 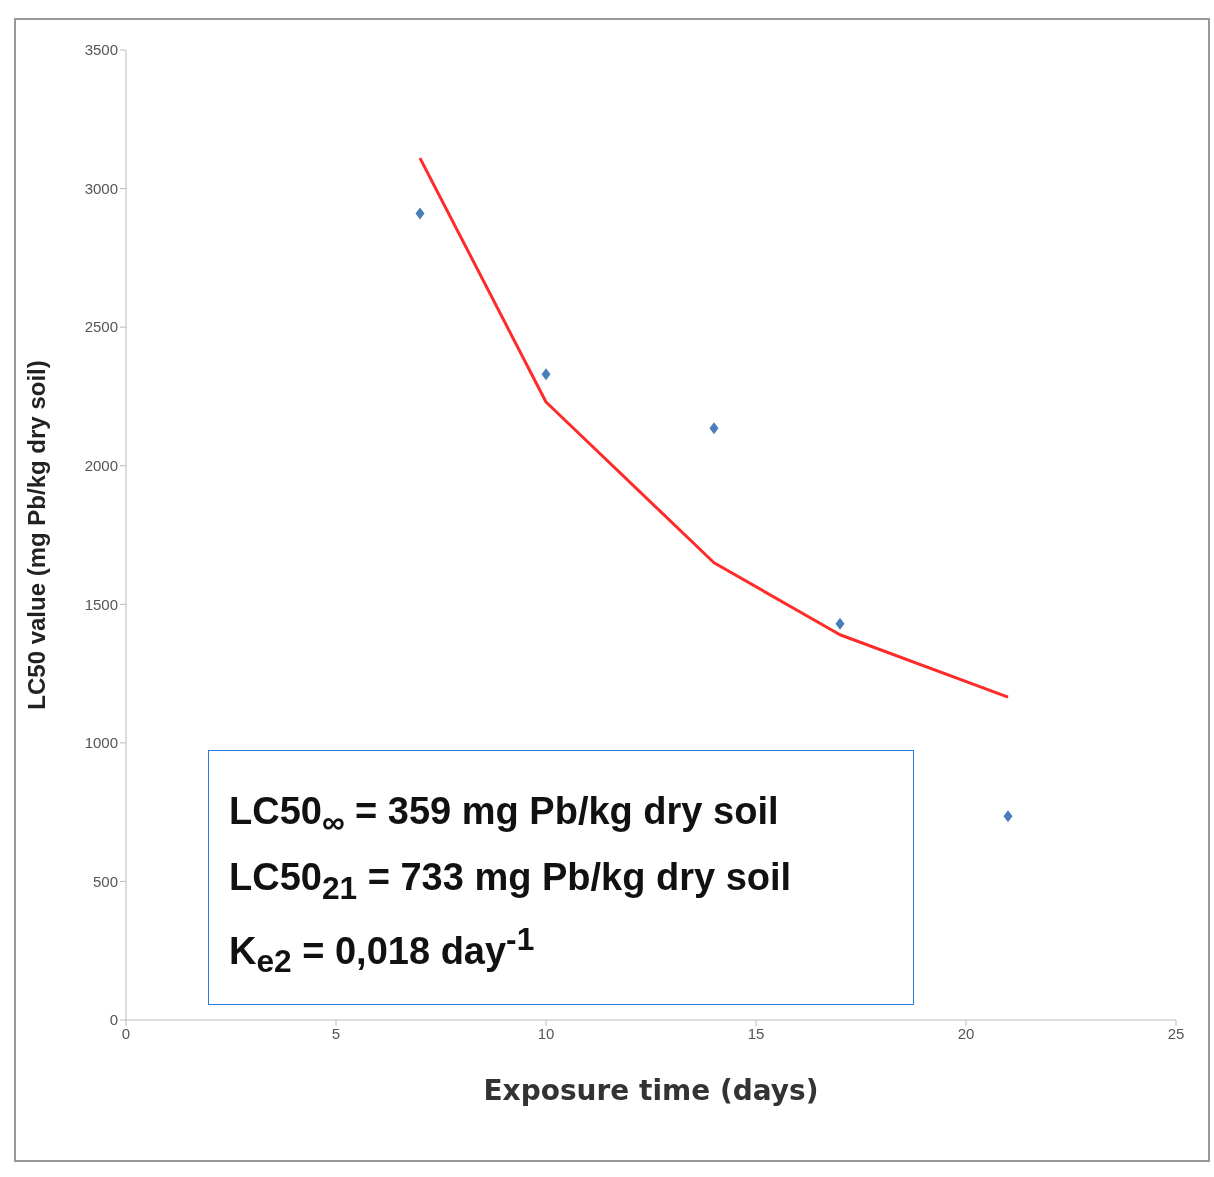 What do you see at coordinates (382, 950) in the screenshot?
I see `annotation: K$_{e2}$ = 0,018 day$^{-1}$` at bounding box center [382, 950].